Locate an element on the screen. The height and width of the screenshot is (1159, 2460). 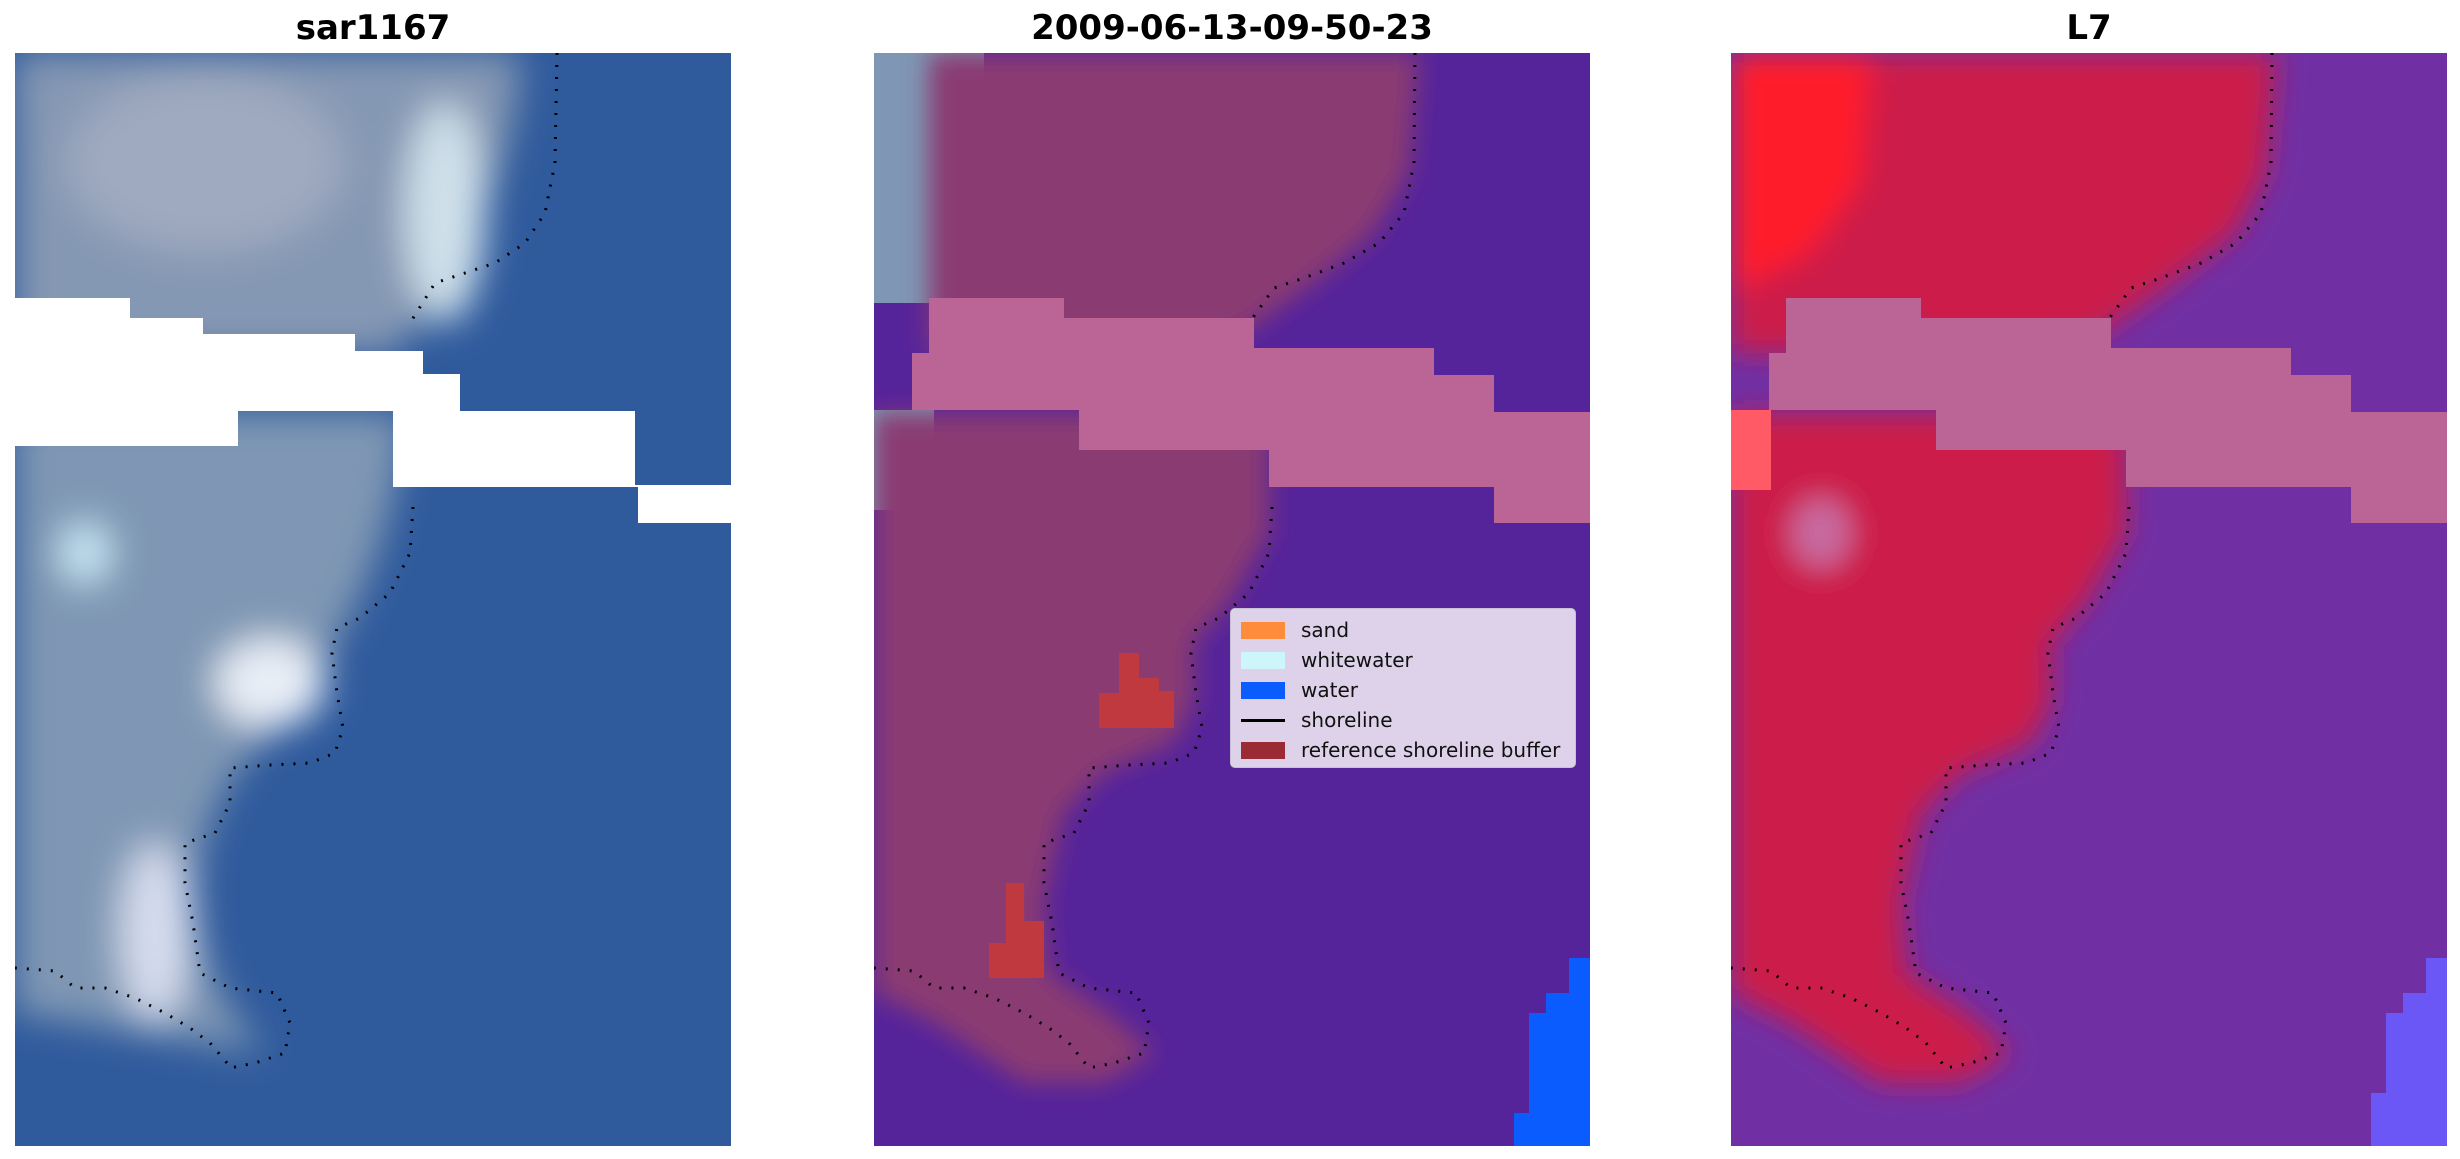
legend-item-reference-buffer: reference shoreline buffer is located at coordinates (1403, 750).